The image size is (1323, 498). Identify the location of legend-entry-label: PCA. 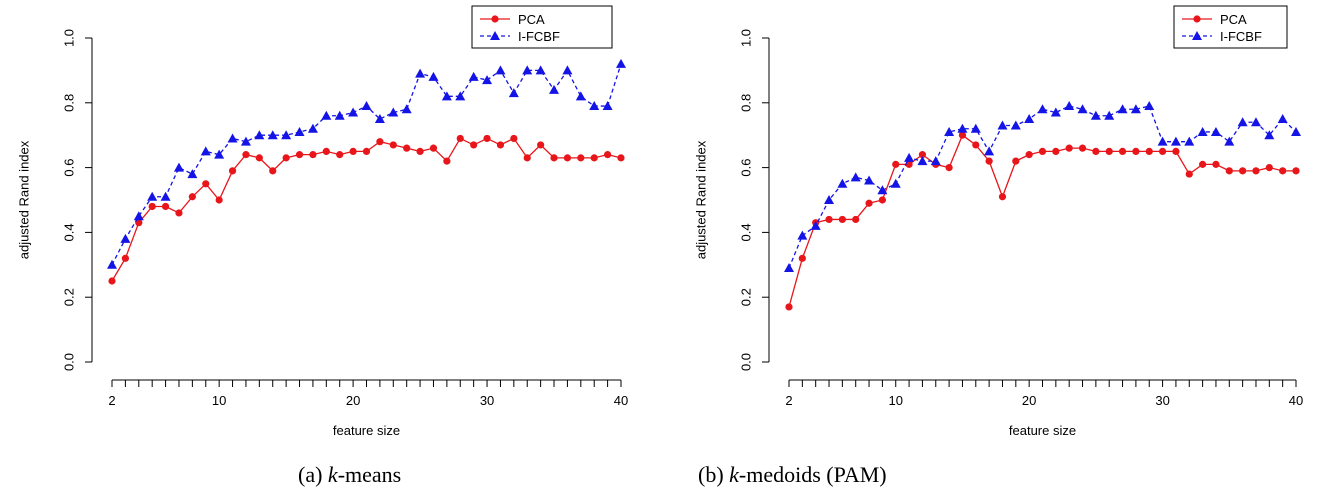
(1233, 19).